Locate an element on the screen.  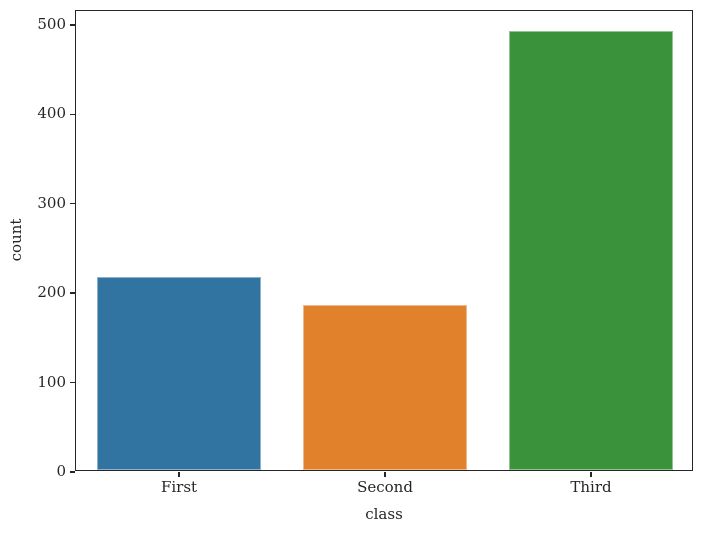
x-tick-label-third: Third is located at coordinates (591, 487).